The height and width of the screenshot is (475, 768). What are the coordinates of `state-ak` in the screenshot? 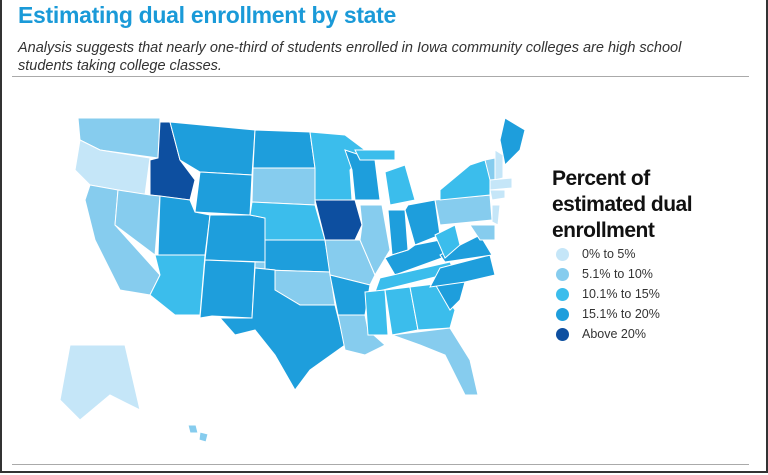 It's located at (100, 382).